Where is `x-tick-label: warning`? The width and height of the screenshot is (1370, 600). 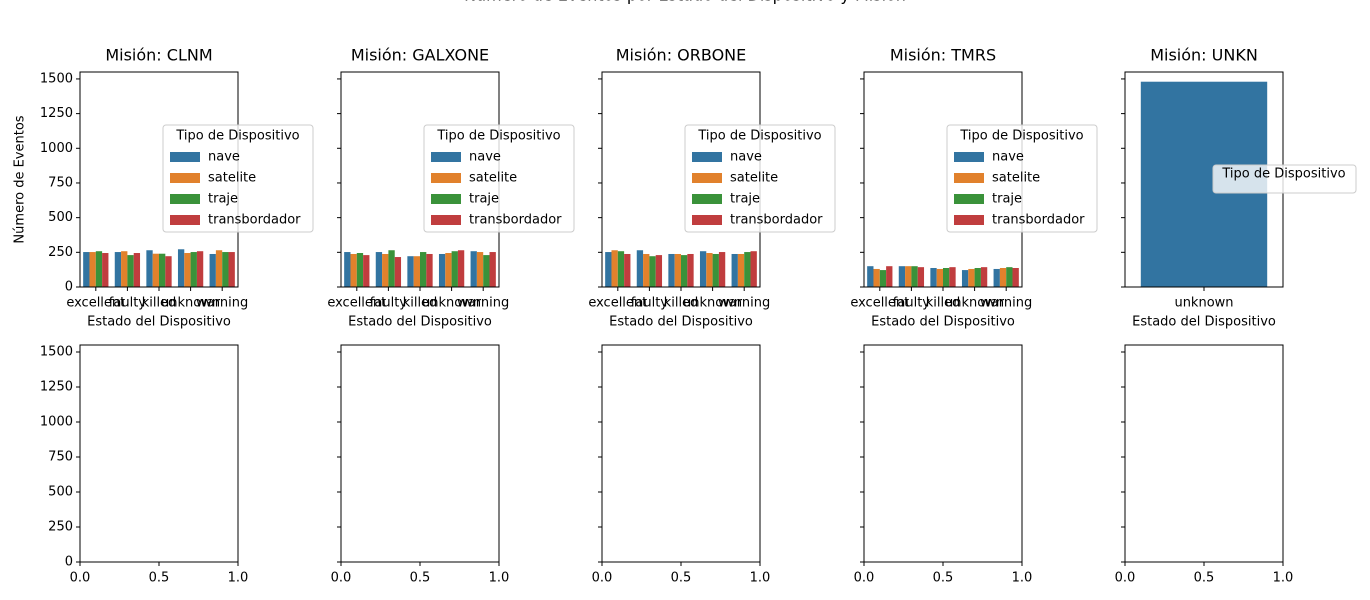 x-tick-label: warning is located at coordinates (744, 303).